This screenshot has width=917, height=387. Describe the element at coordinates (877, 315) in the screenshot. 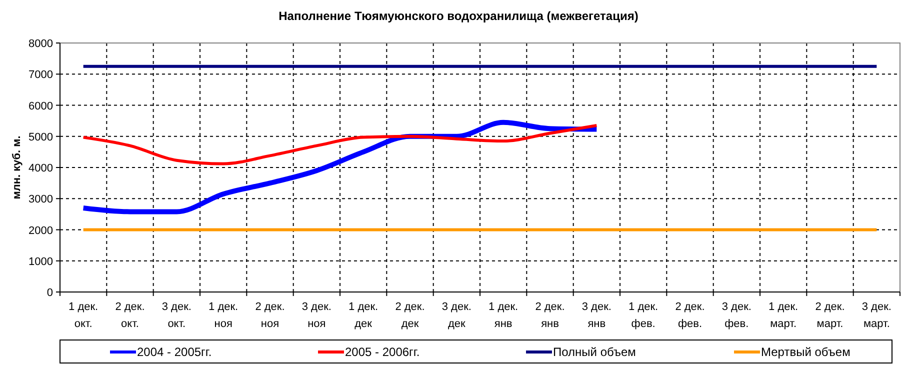

I see `x-tick-label: 3 дек. март.` at that location.